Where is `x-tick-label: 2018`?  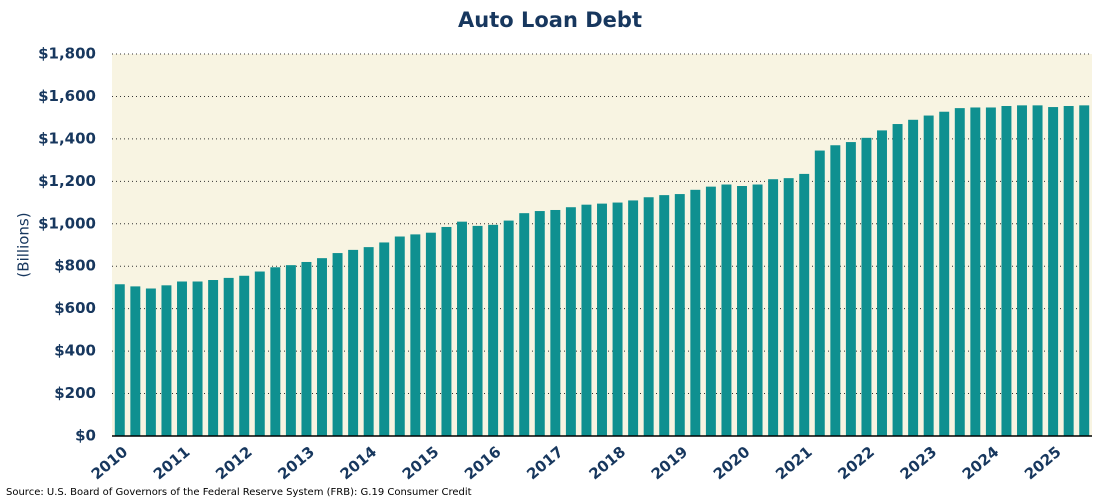 x-tick-label: 2018 is located at coordinates (607, 463).